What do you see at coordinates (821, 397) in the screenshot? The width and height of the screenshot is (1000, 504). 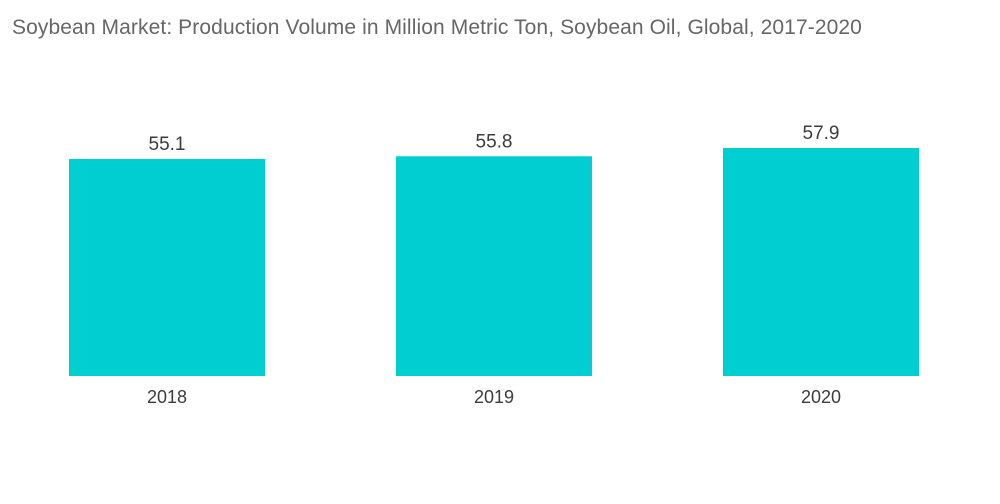 I see `x-tick-label-2020: 2020` at bounding box center [821, 397].